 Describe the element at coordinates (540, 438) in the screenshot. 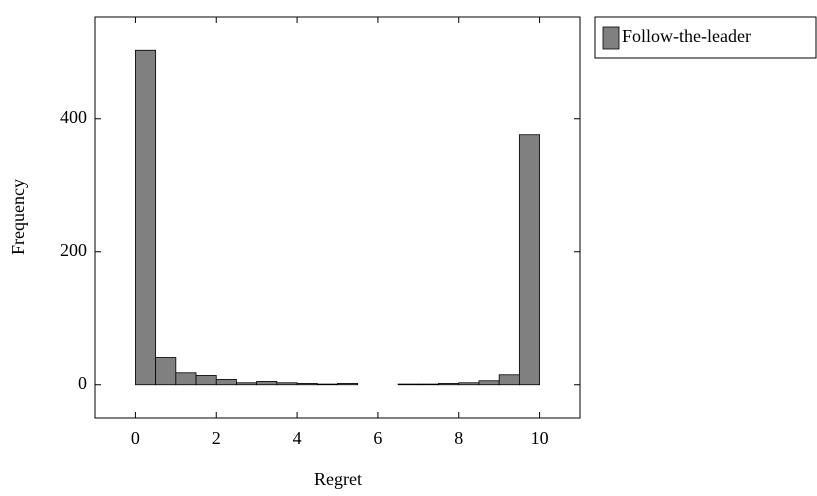

I see `x-tick-label: 10` at that location.